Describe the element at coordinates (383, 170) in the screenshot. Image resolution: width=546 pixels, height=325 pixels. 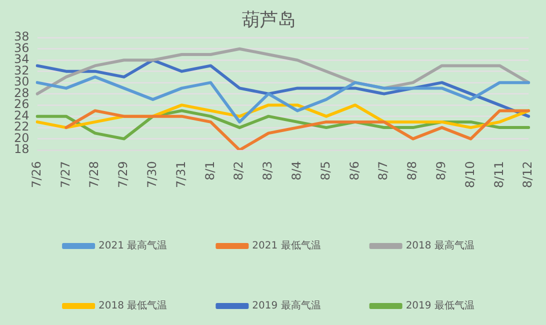
I see `x-tick-label: 8/7` at that location.